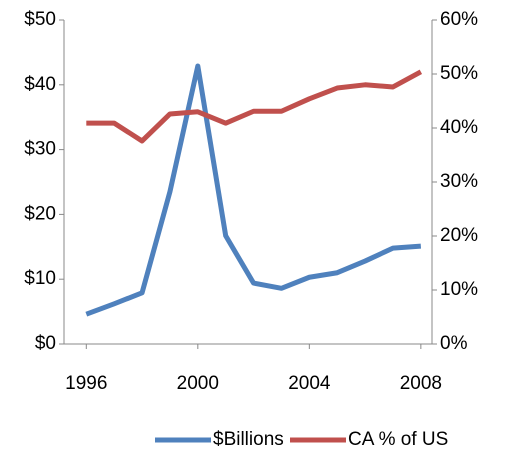 The image size is (508, 456). I want to click on series-line, so click(254, 106).